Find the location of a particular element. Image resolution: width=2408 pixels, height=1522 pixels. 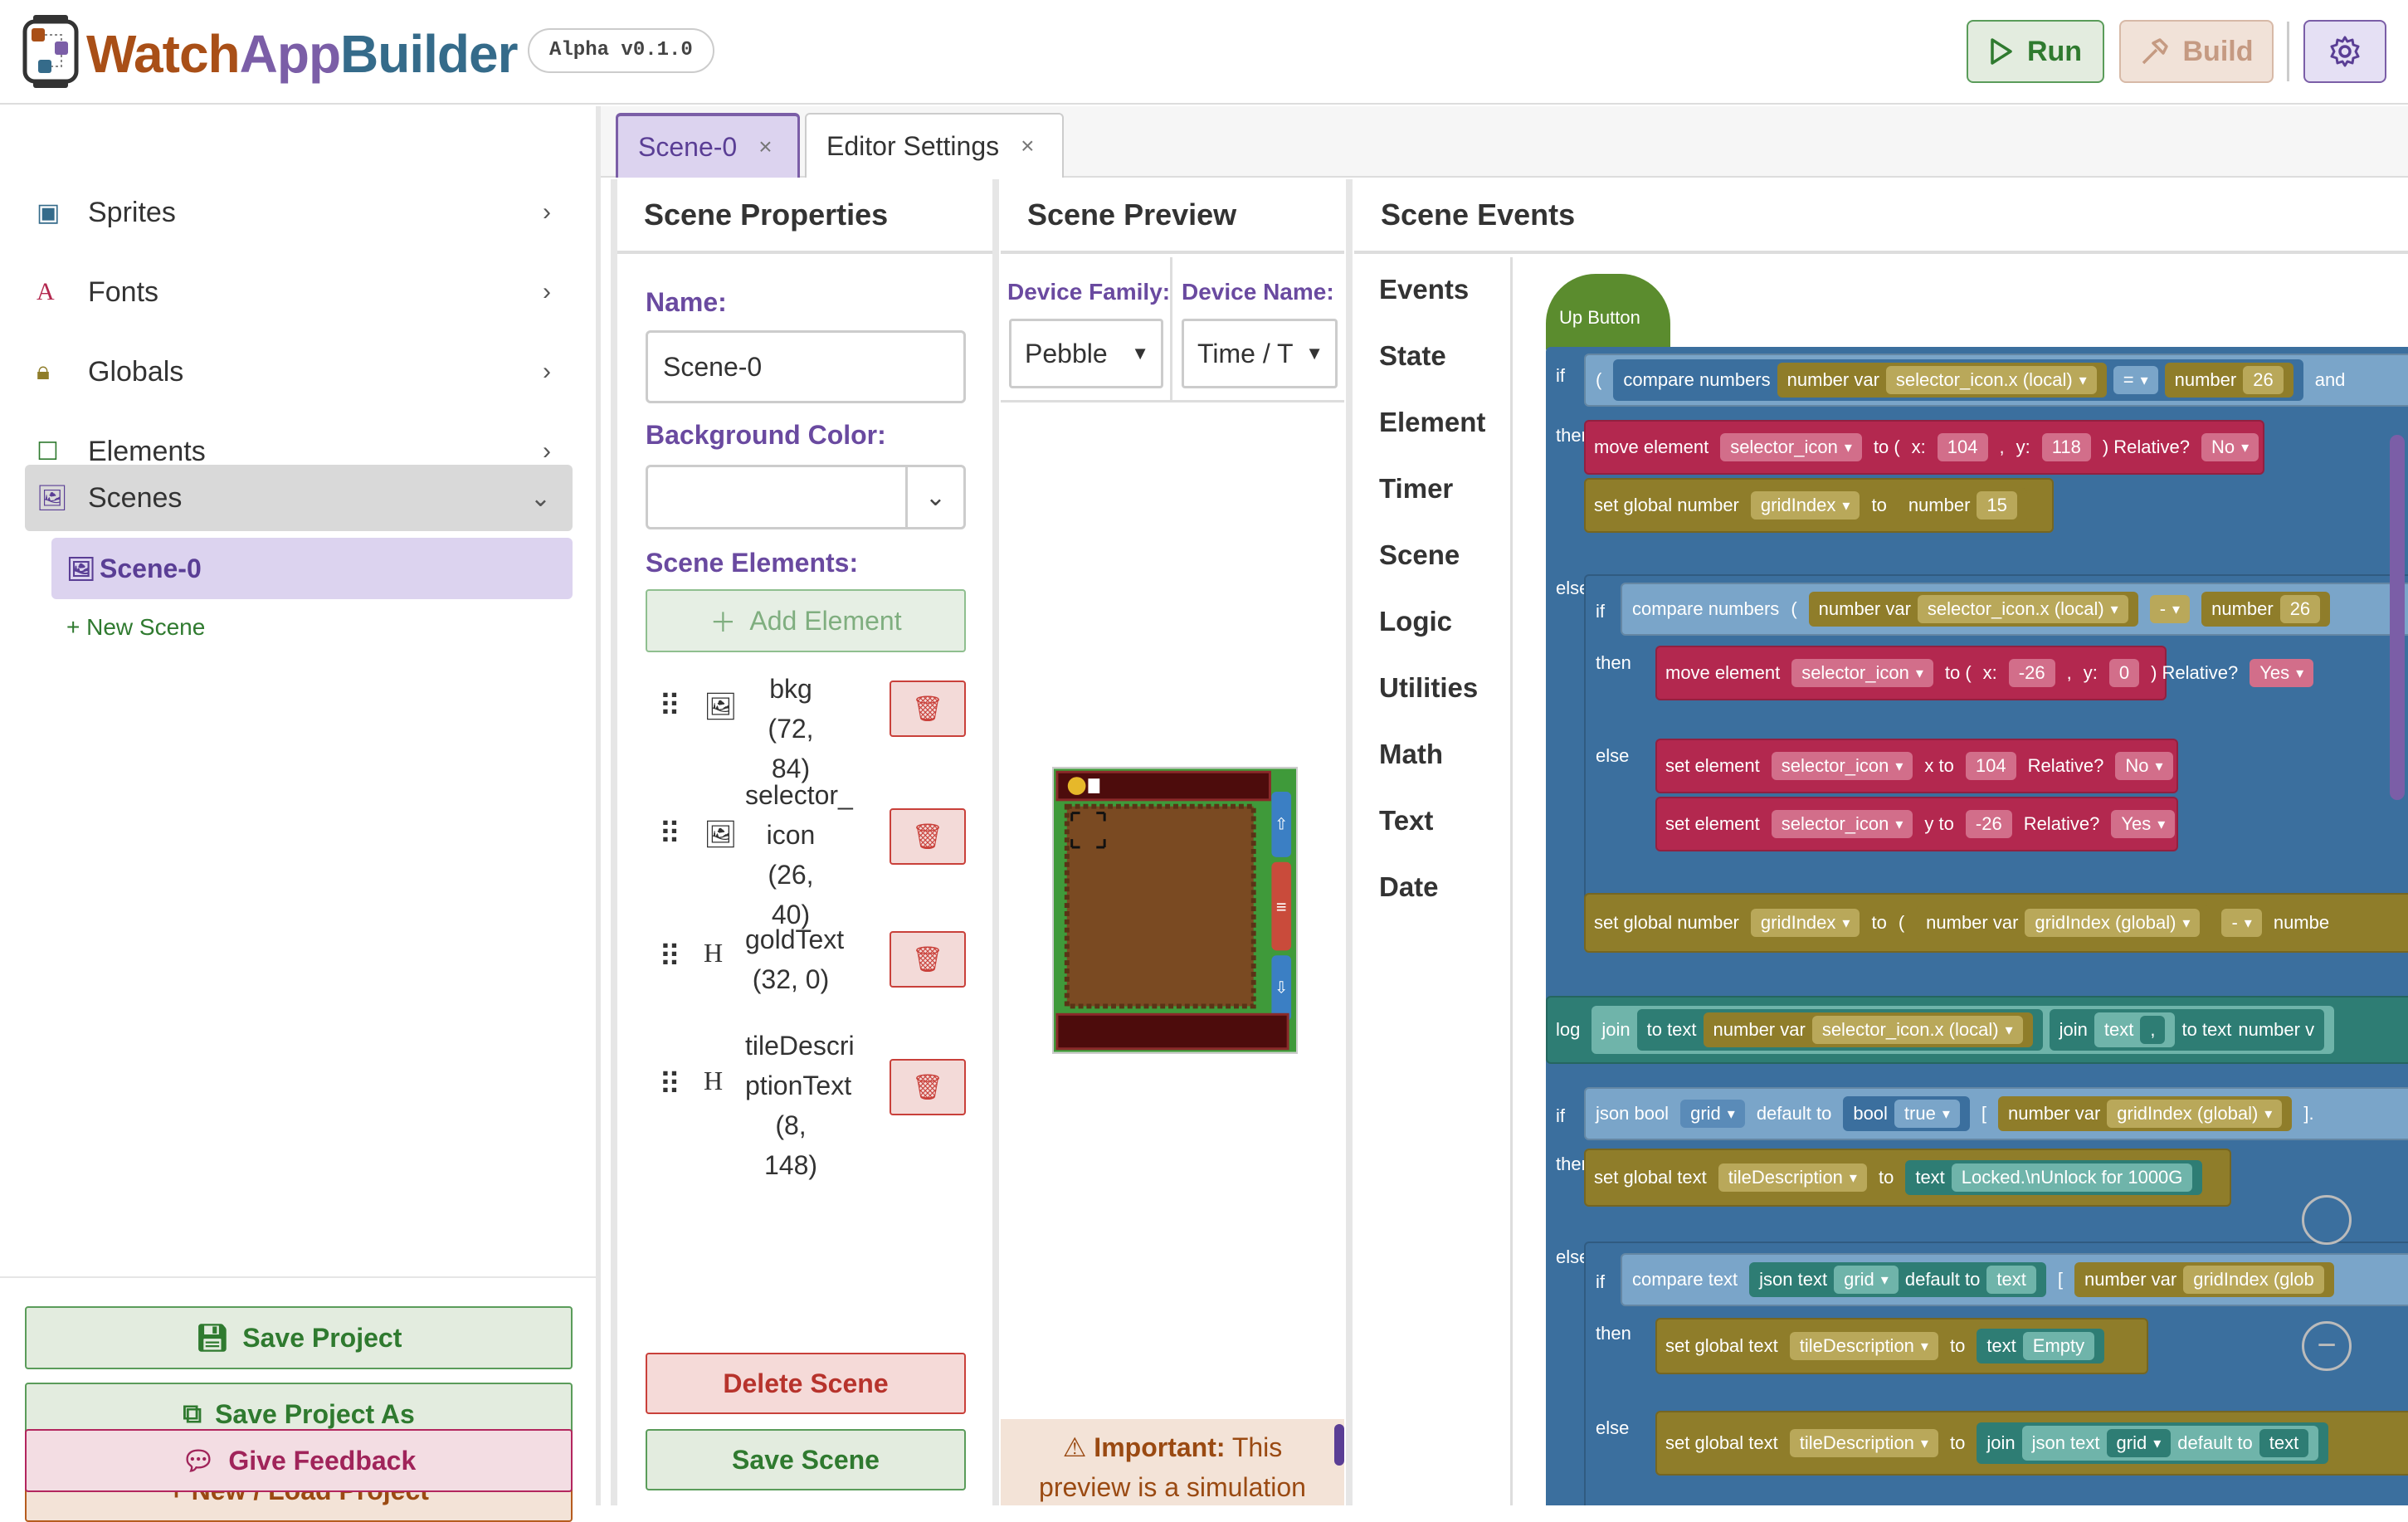

workspace-scrollbar is located at coordinates (2397, 617).